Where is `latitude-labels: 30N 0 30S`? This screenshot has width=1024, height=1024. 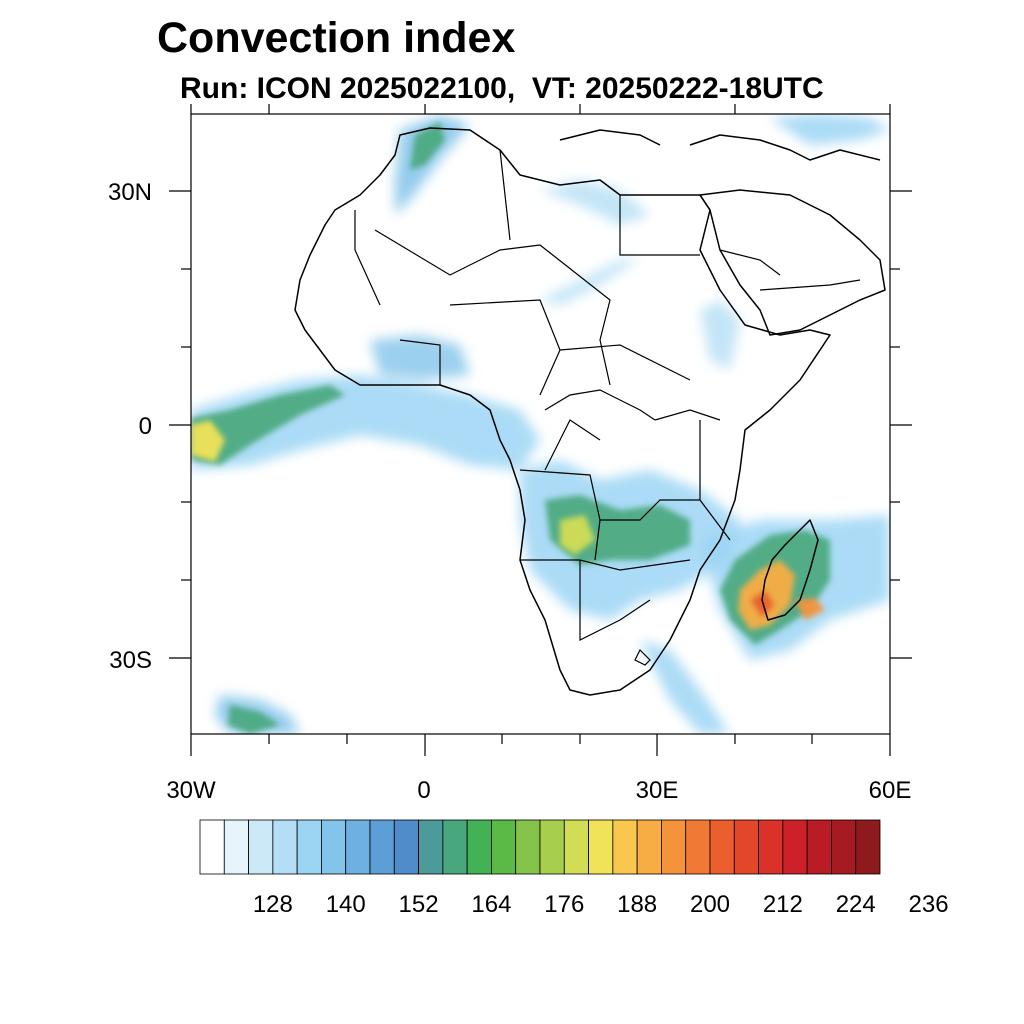
latitude-labels: 30N 0 30S is located at coordinates (130, 426).